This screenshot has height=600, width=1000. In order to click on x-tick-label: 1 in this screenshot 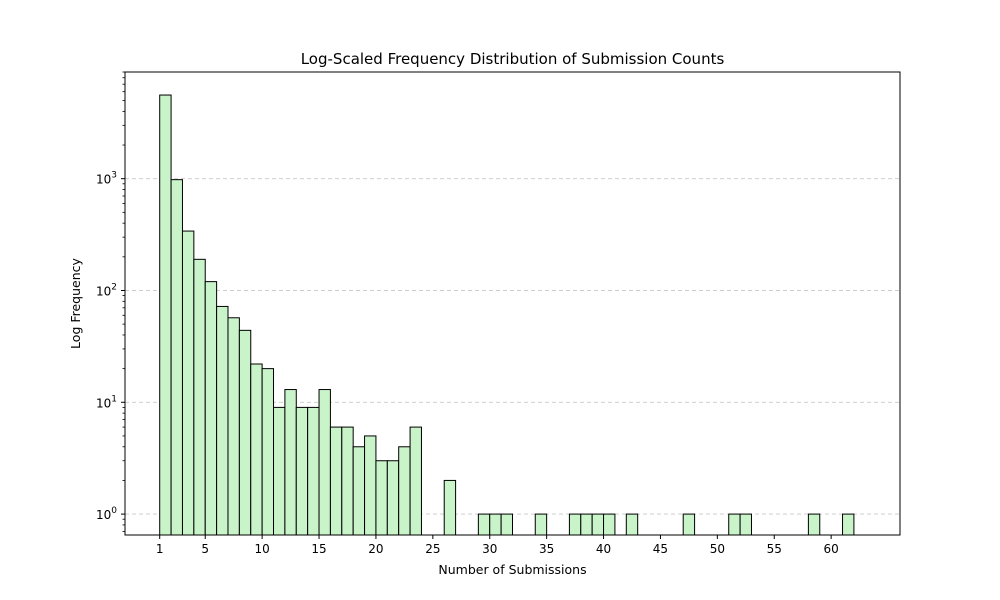, I will do `click(160, 549)`.